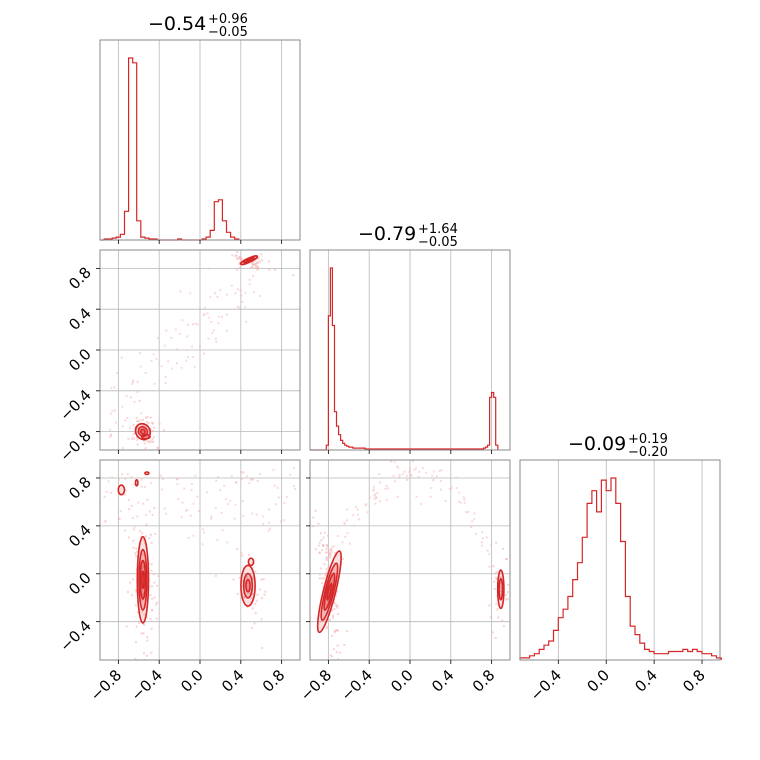 The width and height of the screenshot is (760, 760). I want to click on y-tick-label: 0.0, so click(80, 584).